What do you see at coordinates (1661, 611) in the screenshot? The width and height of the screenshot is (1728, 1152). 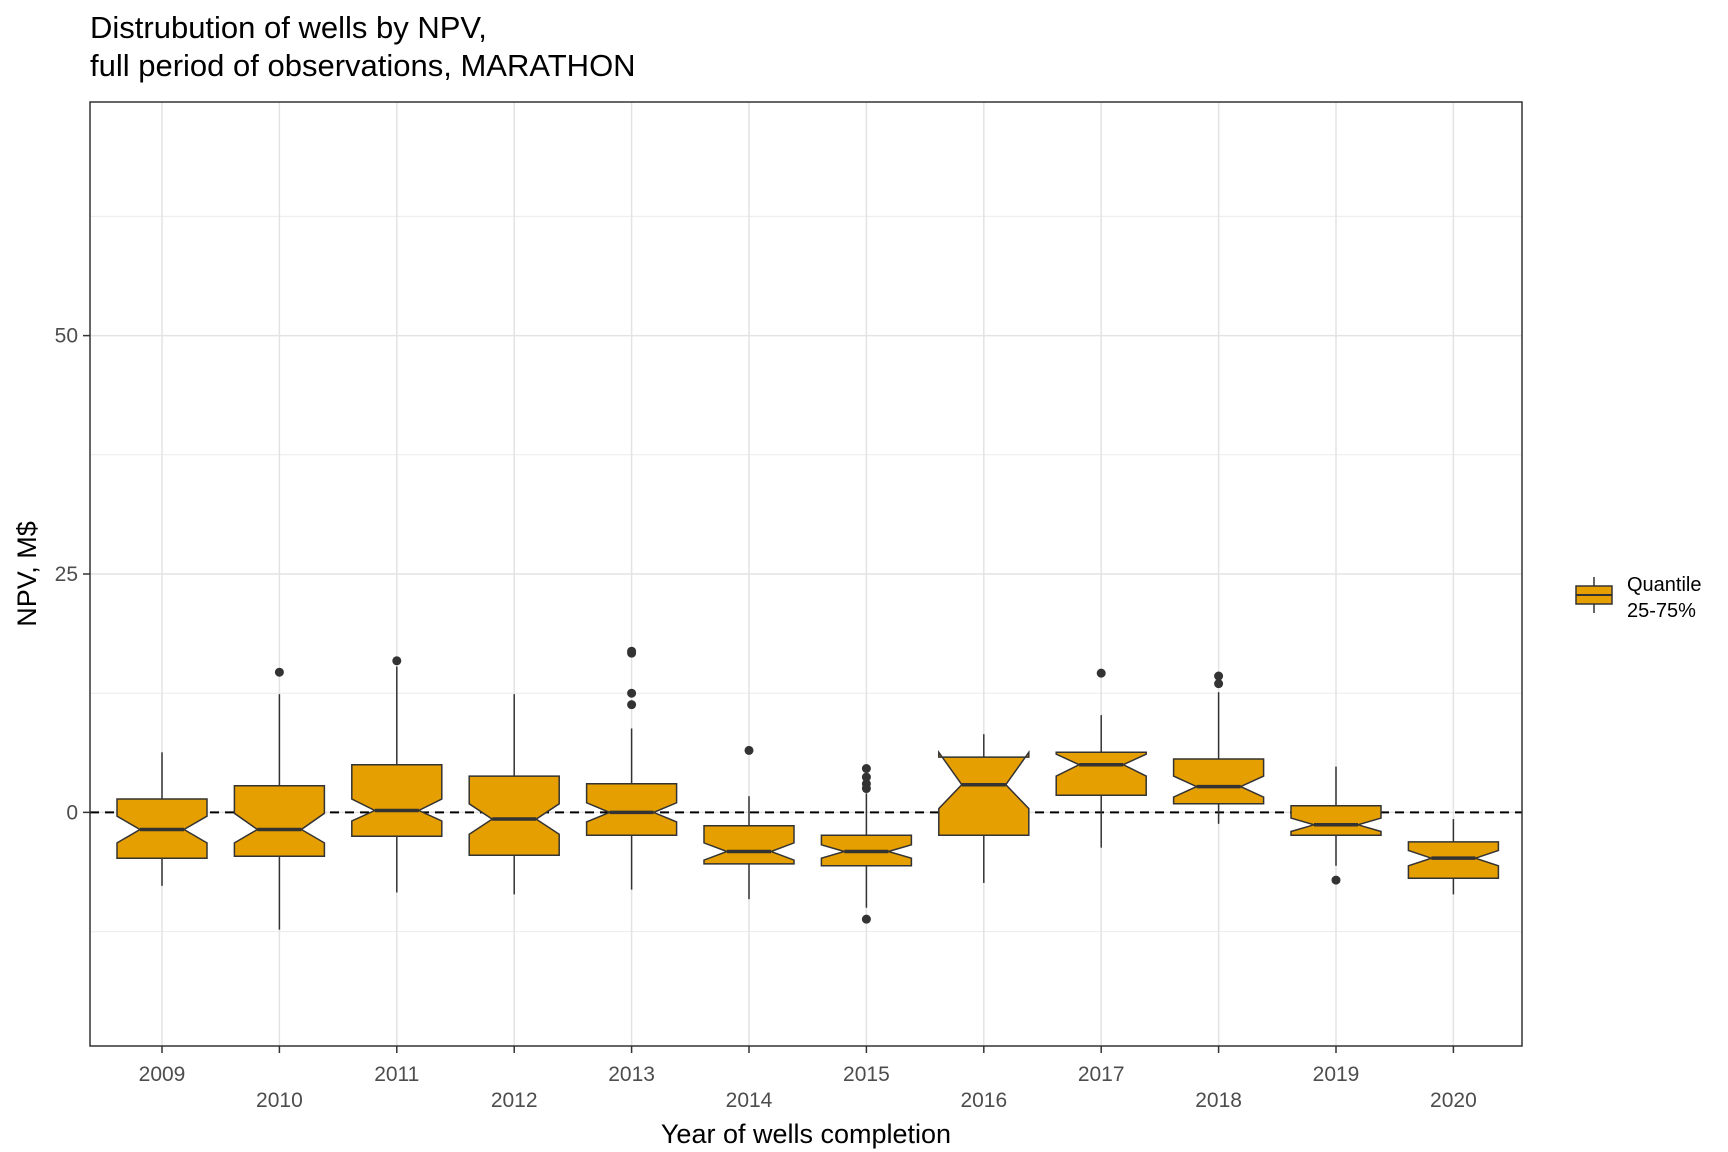 I see `legend-label-line2: 25-75%` at bounding box center [1661, 611].